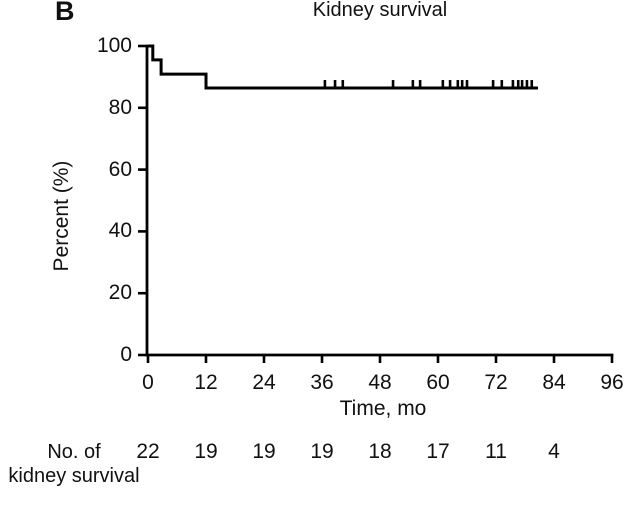 The width and height of the screenshot is (634, 507). What do you see at coordinates (74, 476) in the screenshot?
I see `at-risk-row-label-line2: kidney survival` at bounding box center [74, 476].